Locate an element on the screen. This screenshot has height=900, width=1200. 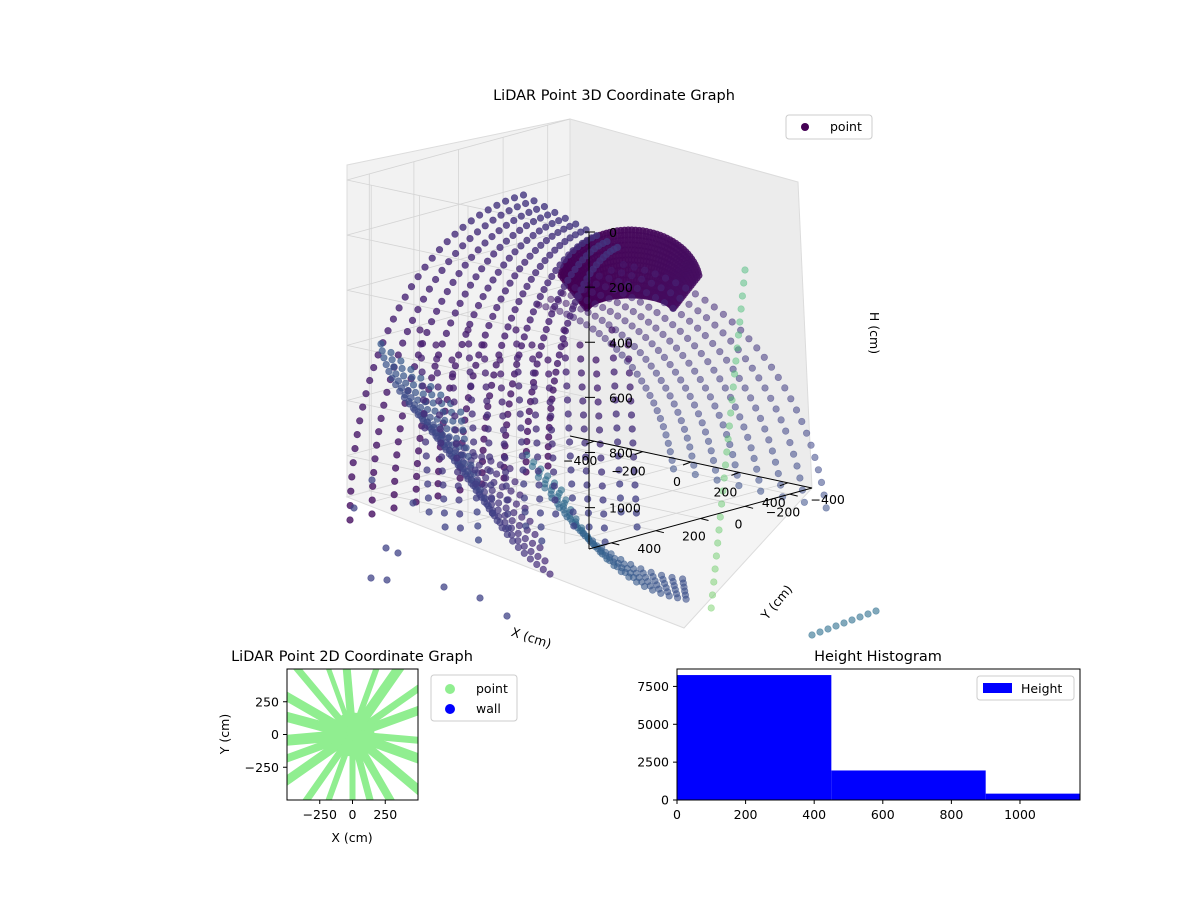
x-tick-label-2d: 250 is located at coordinates (385, 814).